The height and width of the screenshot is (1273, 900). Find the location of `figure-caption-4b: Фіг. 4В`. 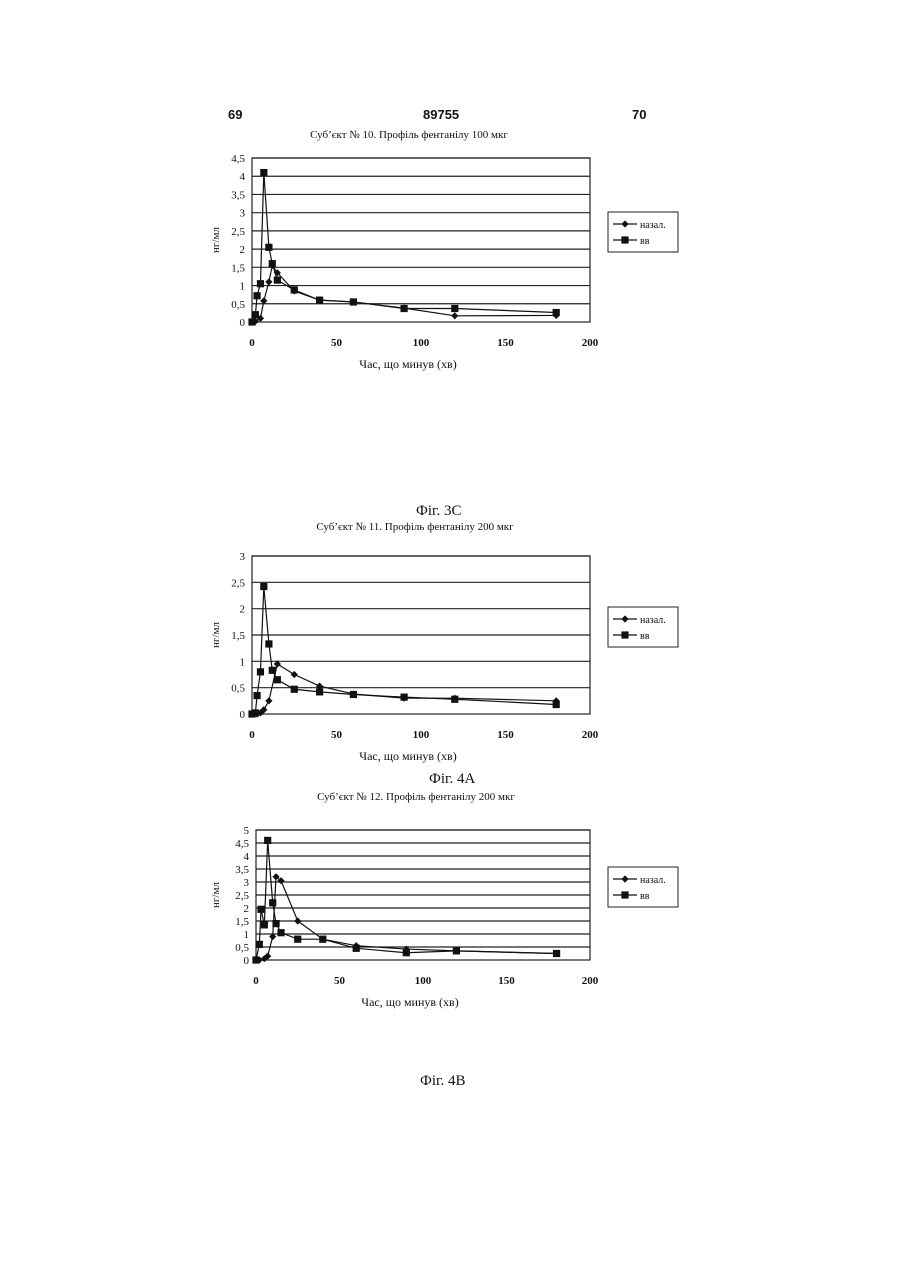

figure-caption-4b: Фіг. 4В is located at coordinates (442, 1081).